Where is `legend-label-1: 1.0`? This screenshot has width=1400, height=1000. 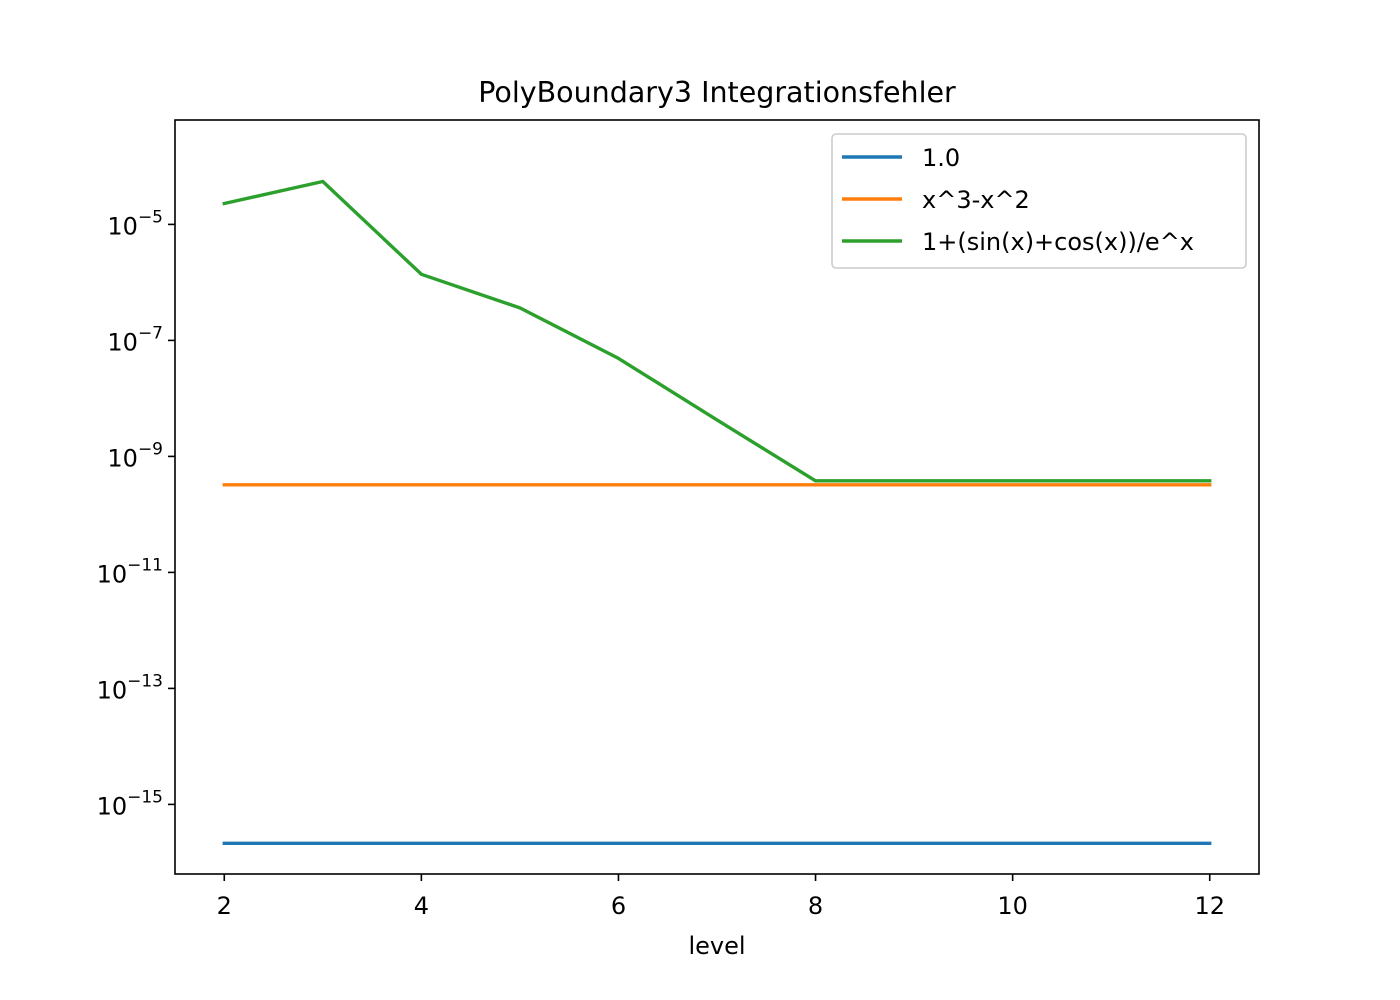 legend-label-1: 1.0 is located at coordinates (941, 158).